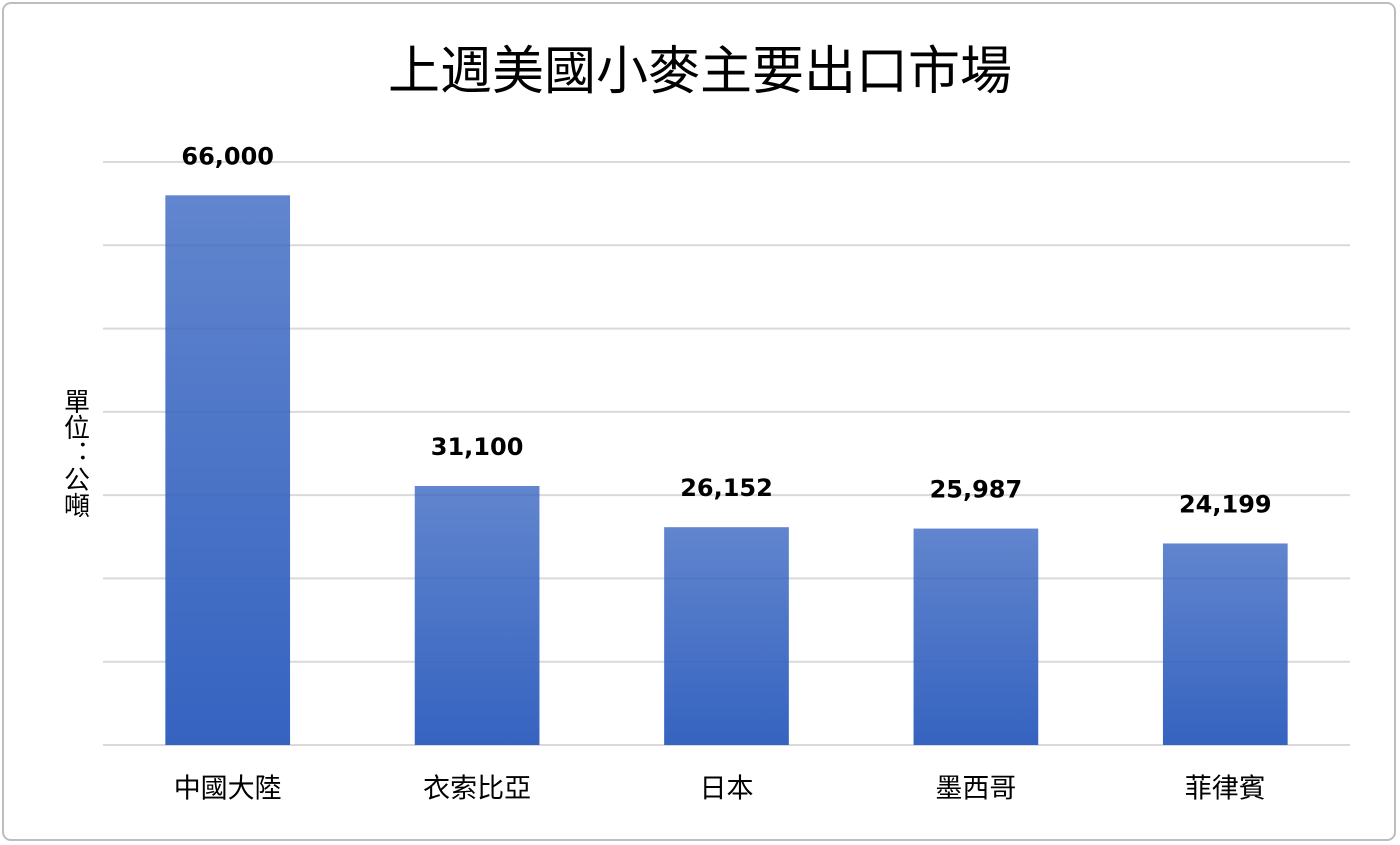 This screenshot has width=1400, height=845. What do you see at coordinates (1225, 789) in the screenshot?
I see `x-tick-label: 菲律賓` at bounding box center [1225, 789].